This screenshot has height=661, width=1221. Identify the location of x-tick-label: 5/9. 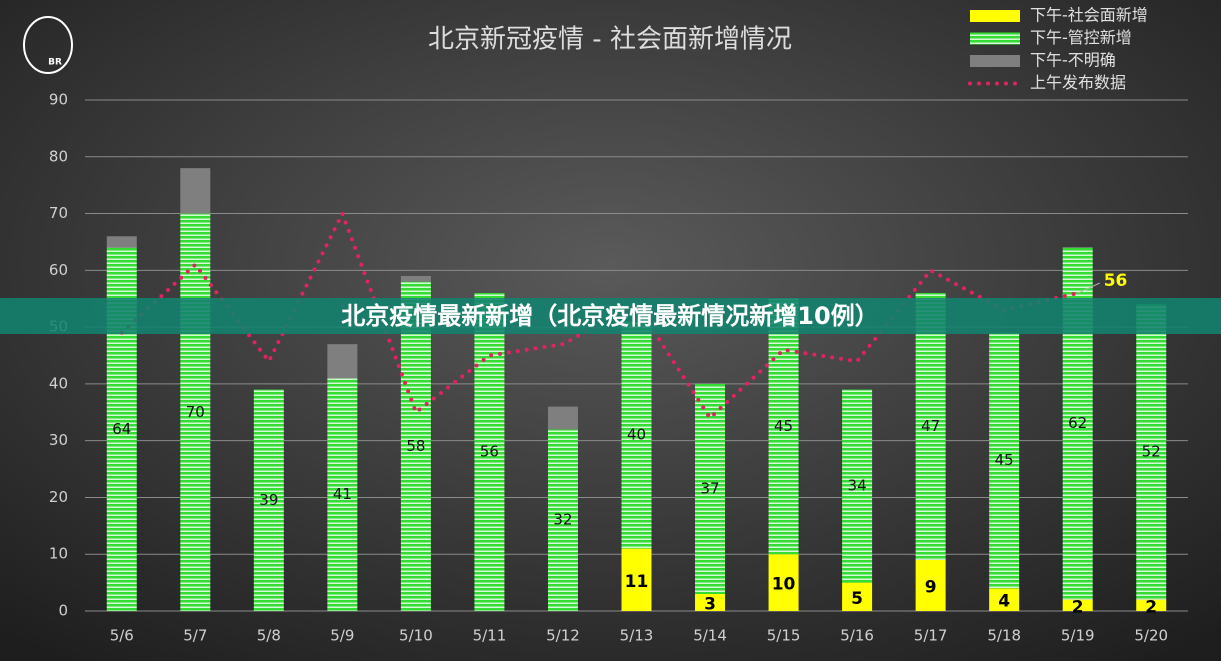
(342, 636).